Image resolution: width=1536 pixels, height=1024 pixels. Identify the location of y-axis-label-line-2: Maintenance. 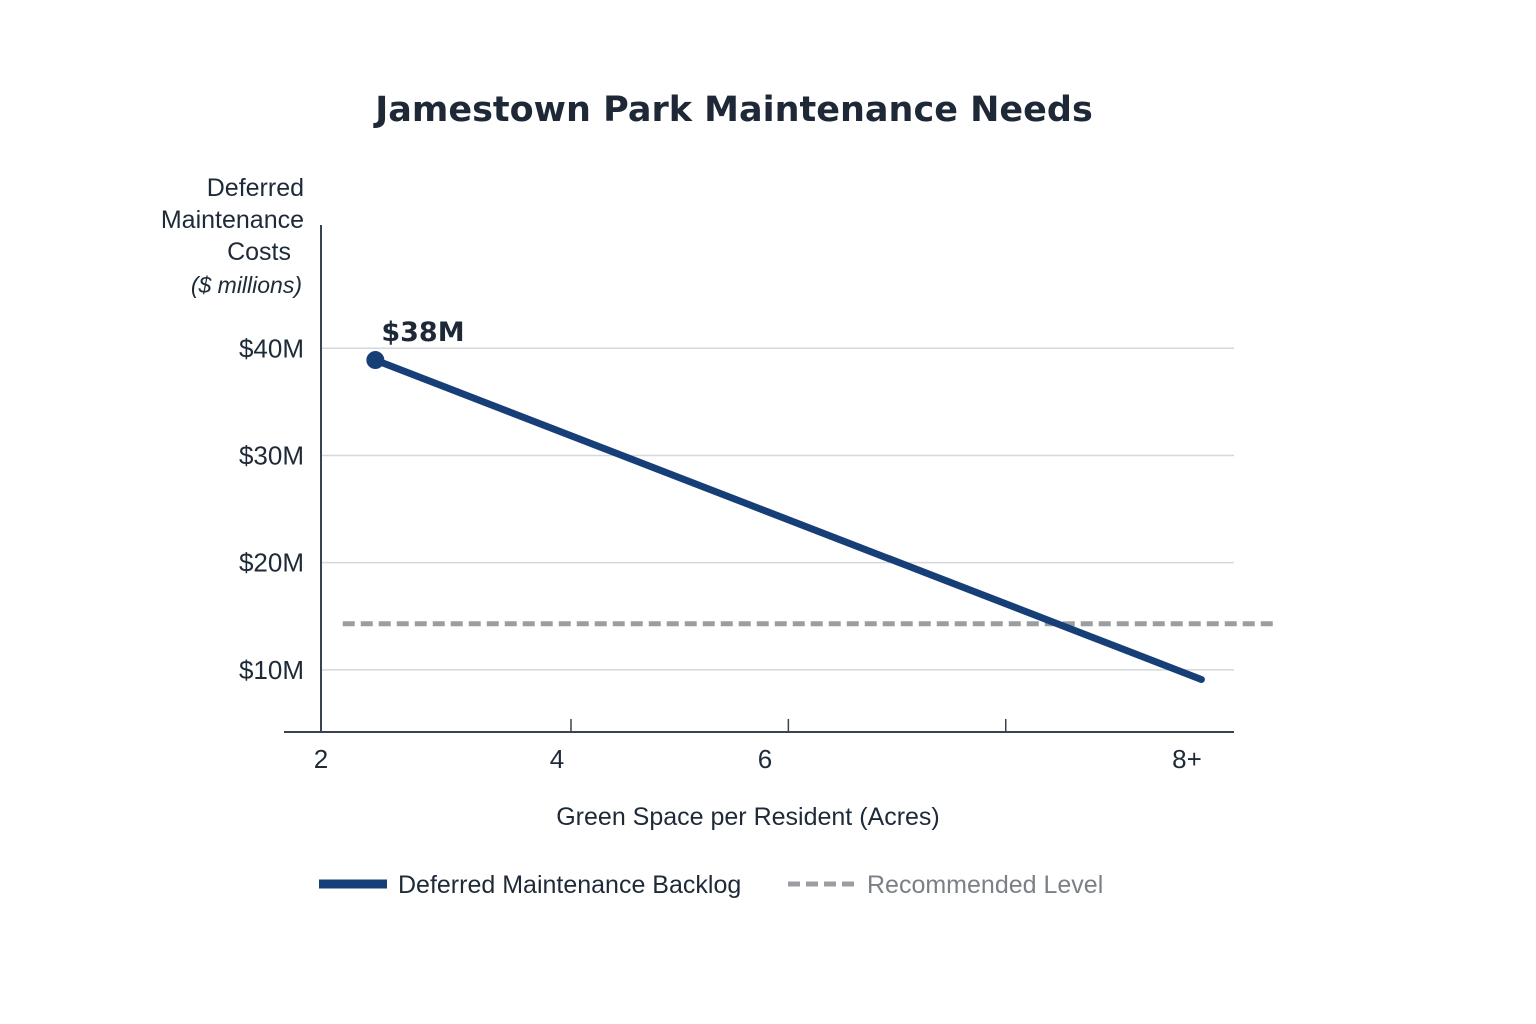
(232, 220).